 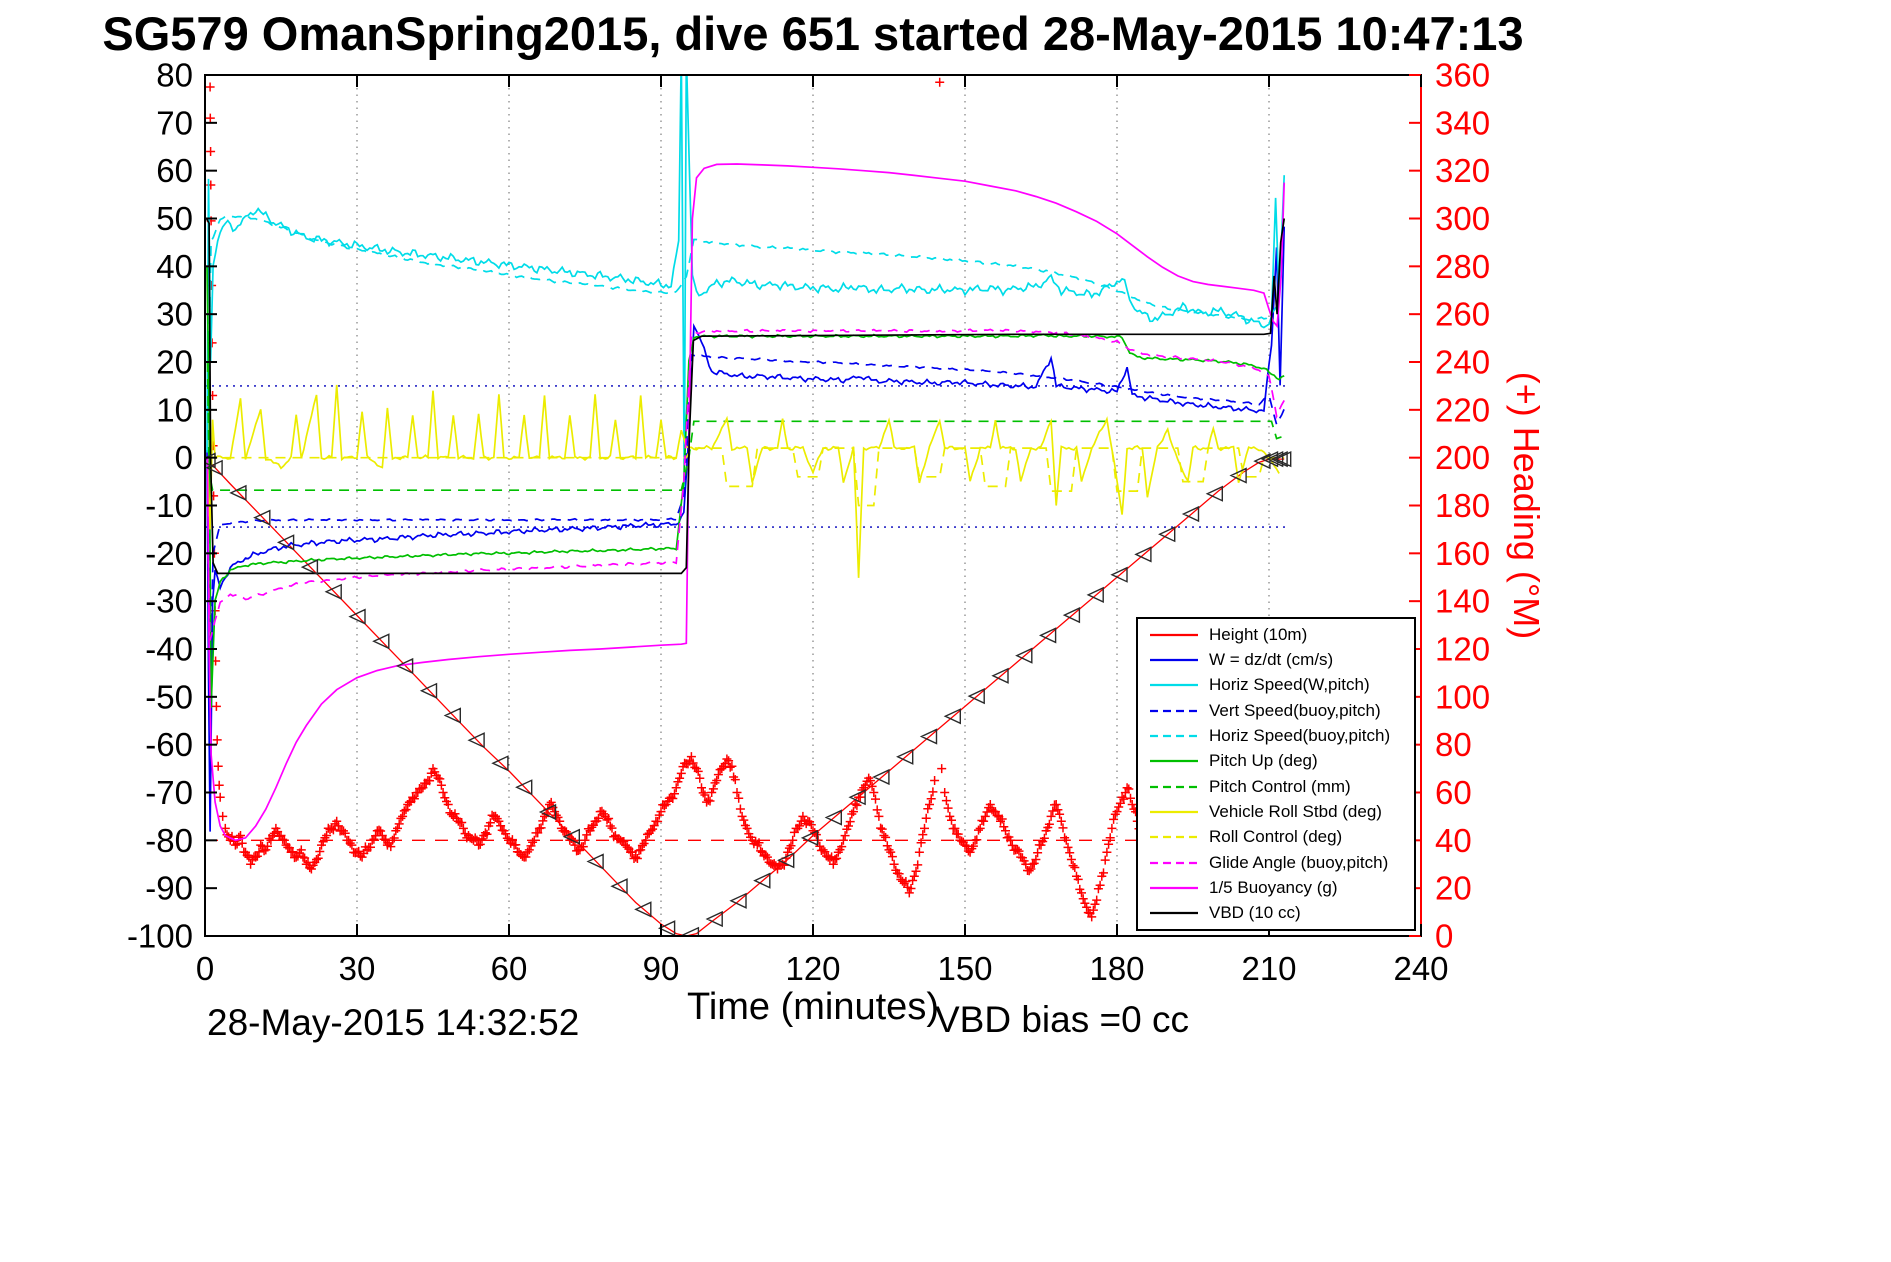 What do you see at coordinates (1453, 744) in the screenshot?
I see `right-tick-label: 80` at bounding box center [1453, 744].